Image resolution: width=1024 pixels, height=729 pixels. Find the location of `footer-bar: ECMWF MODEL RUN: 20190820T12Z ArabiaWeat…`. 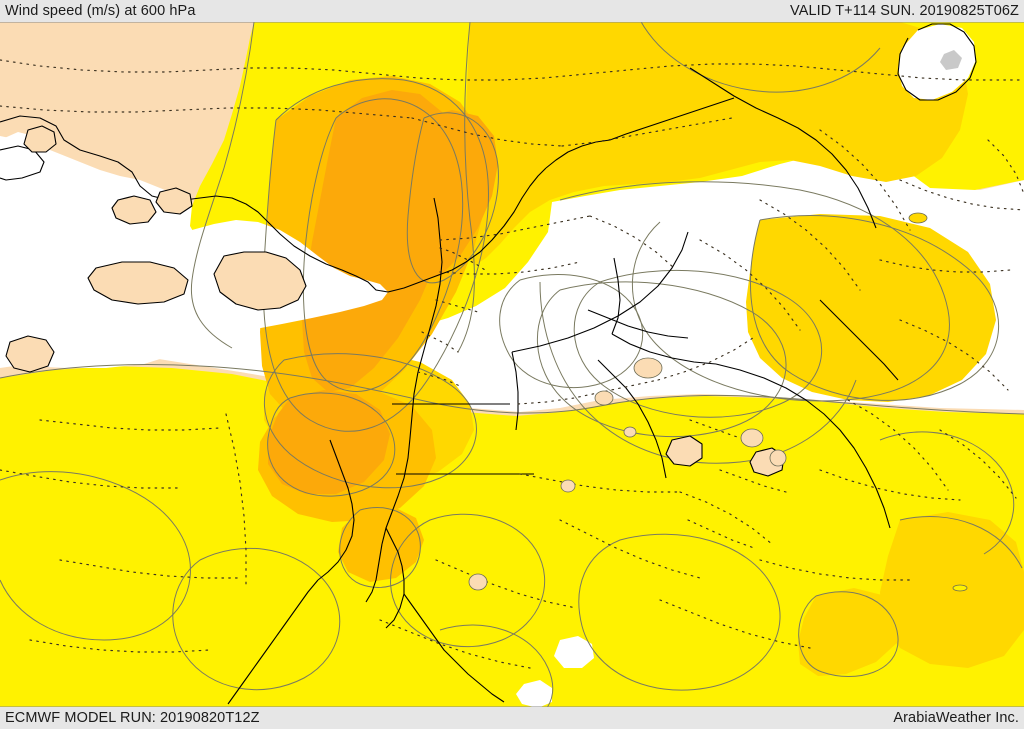

footer-bar: ECMWF MODEL RUN: 20190820T12Z ArabiaWeat… is located at coordinates (512, 718).